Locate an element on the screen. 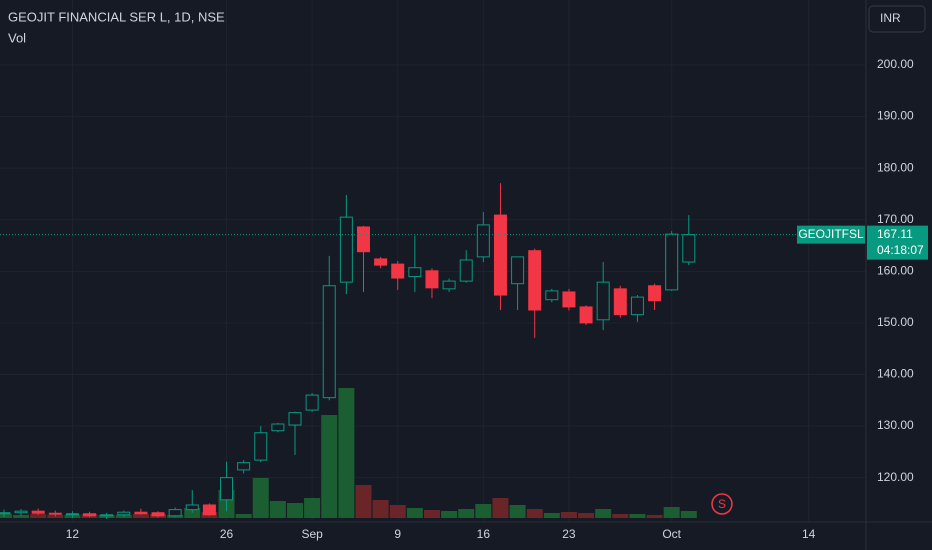 The width and height of the screenshot is (932, 550). y-tick-label: 180.00 is located at coordinates (895, 167).